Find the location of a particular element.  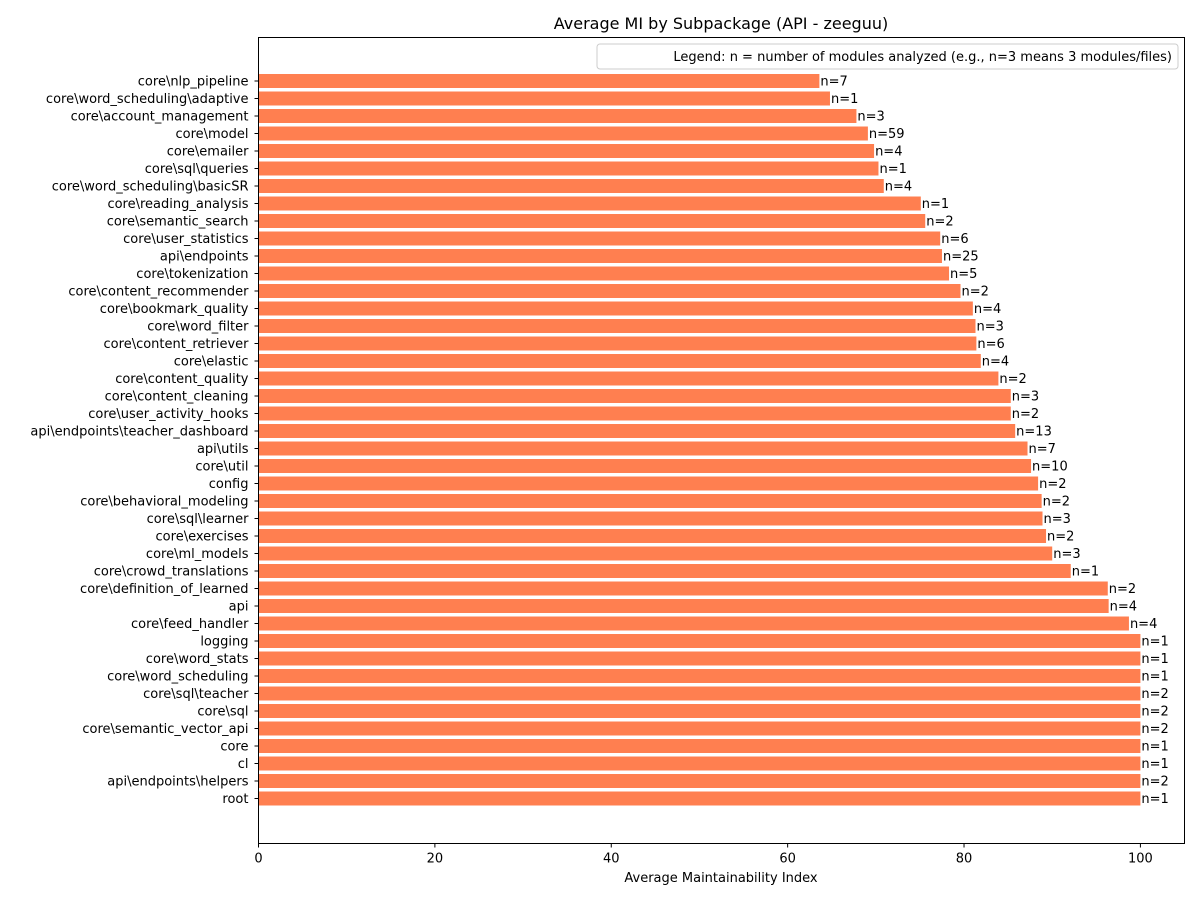

y-tick-label: core\crowd_translations is located at coordinates (171, 572).